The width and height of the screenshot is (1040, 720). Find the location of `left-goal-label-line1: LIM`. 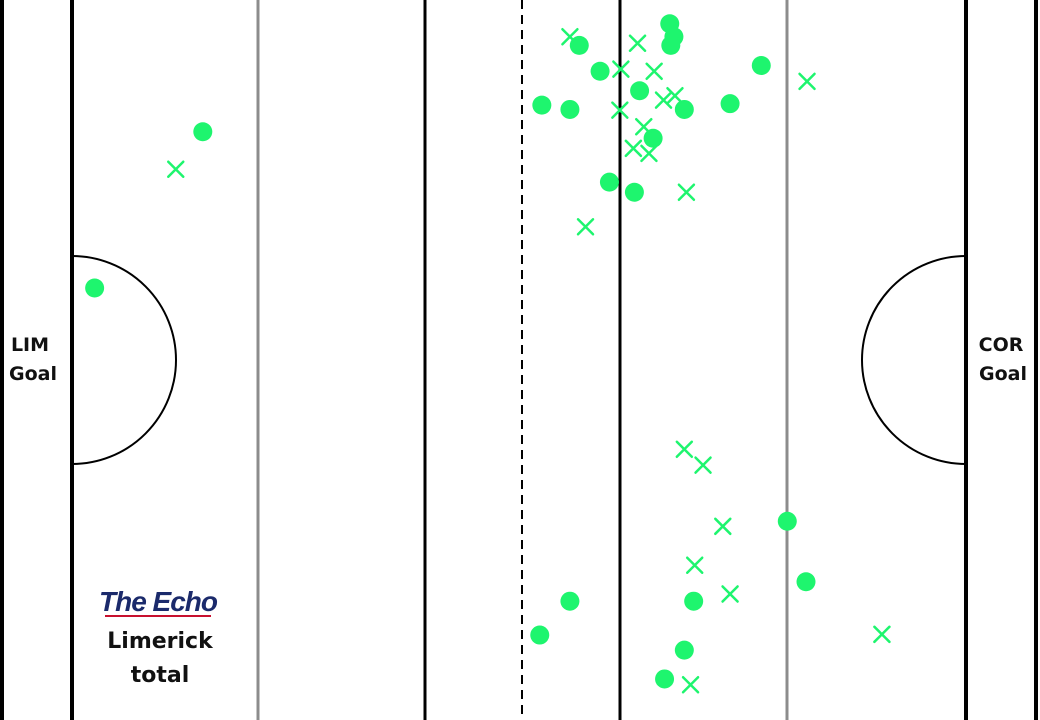

left-goal-label-line1: LIM is located at coordinates (30, 345).